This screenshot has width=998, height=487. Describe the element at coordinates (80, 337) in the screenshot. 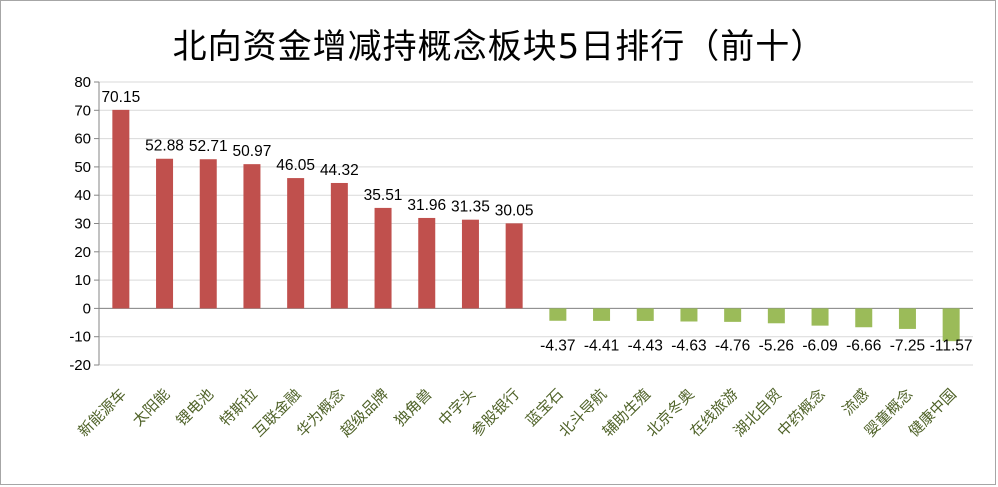

I see `y-tick-label: -10` at that location.